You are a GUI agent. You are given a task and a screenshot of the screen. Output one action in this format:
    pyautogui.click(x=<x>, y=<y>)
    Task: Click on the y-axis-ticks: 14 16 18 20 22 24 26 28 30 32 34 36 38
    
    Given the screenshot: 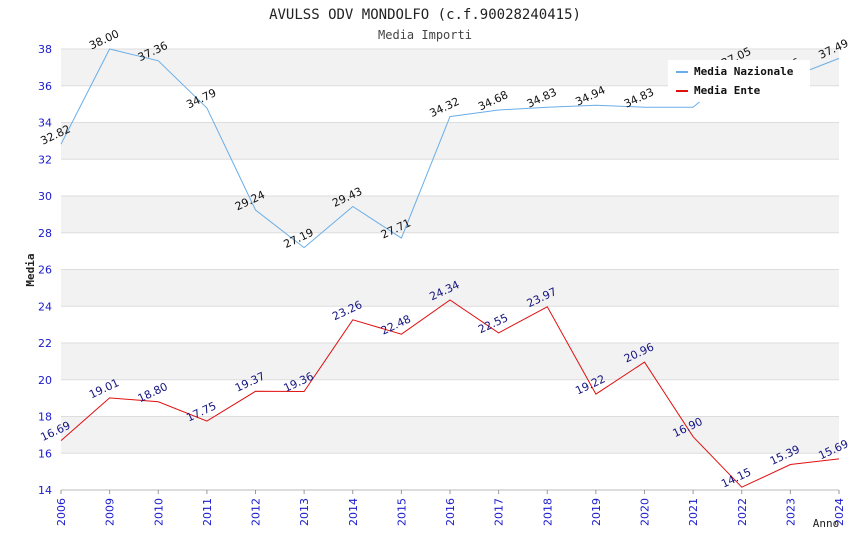 What is the action you would take?
    pyautogui.click(x=45, y=270)
    